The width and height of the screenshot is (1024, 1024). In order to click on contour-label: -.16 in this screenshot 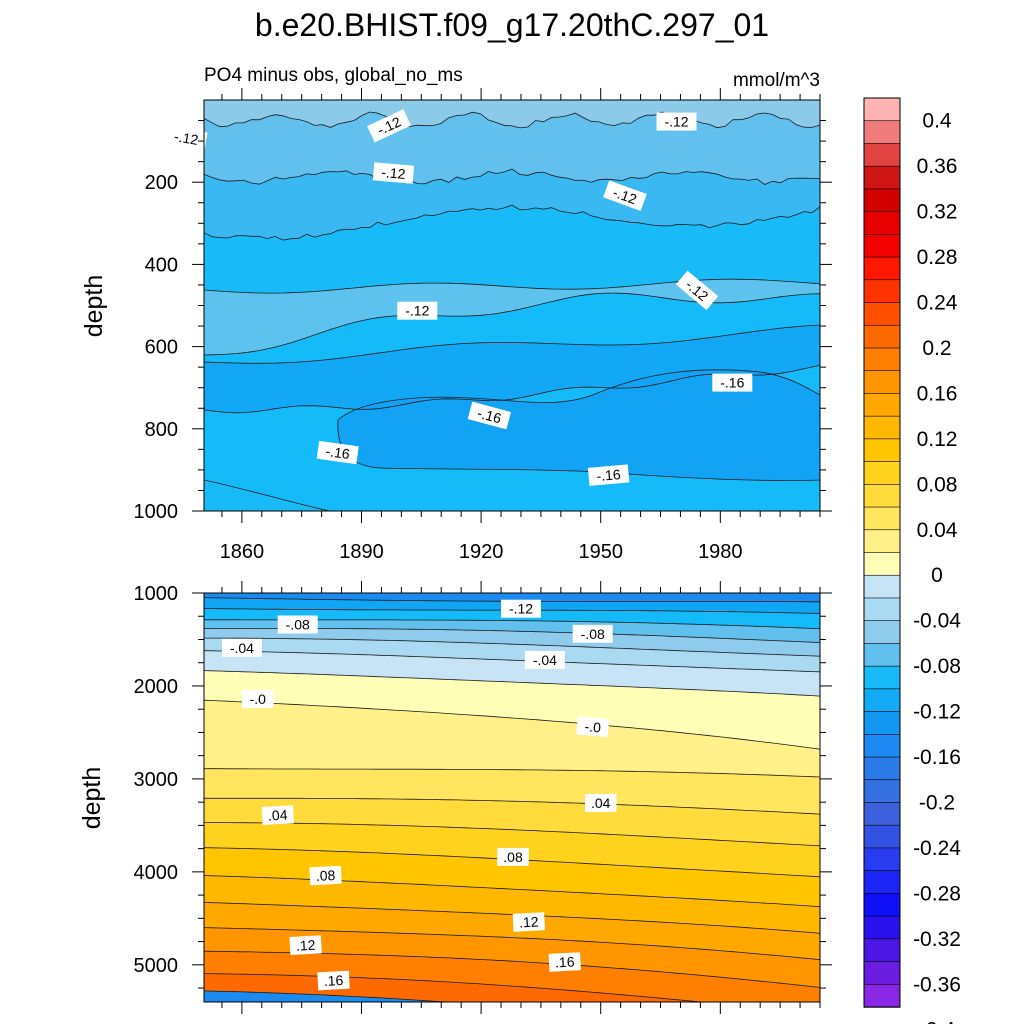, I will do `click(489, 415)`.